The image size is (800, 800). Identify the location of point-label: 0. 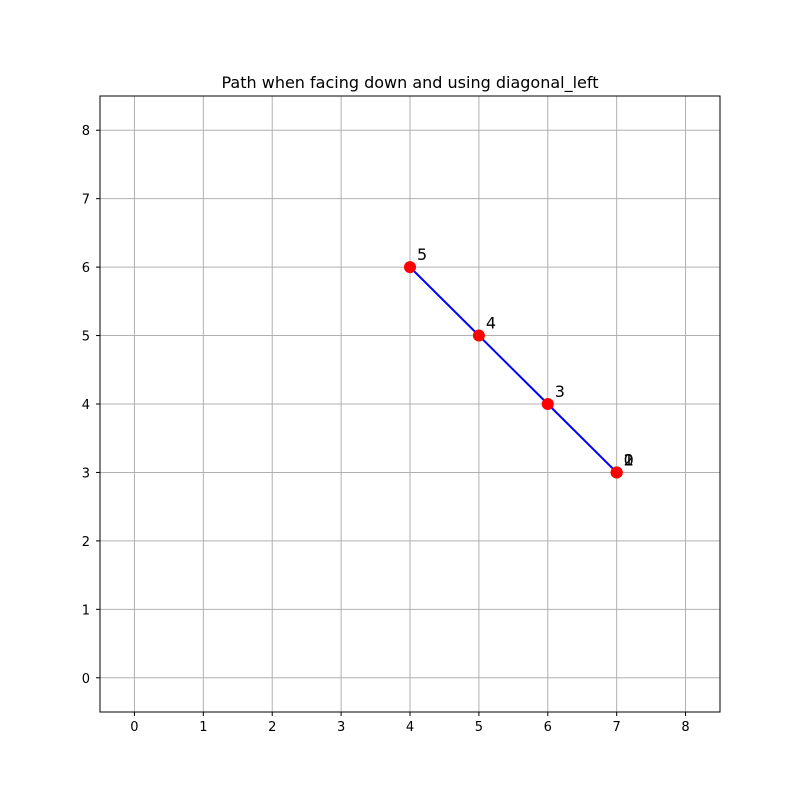
(629, 459).